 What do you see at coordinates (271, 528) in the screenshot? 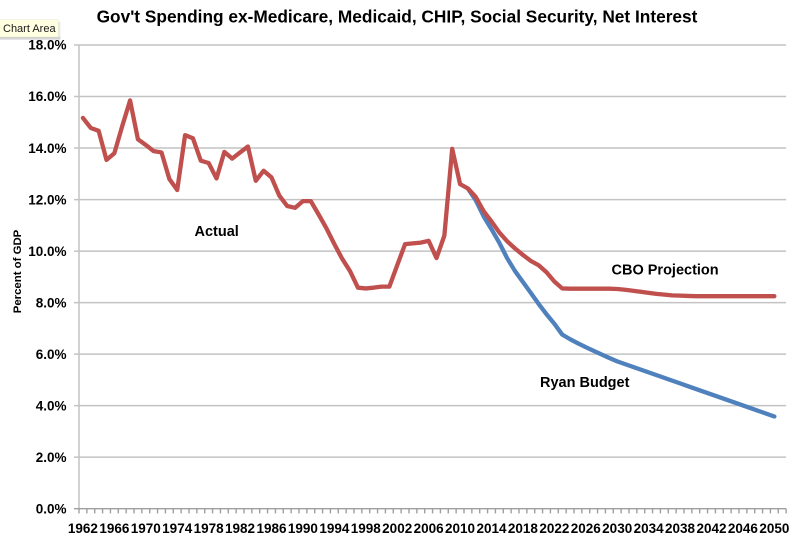
I see `svg-text: 1986` at bounding box center [271, 528].